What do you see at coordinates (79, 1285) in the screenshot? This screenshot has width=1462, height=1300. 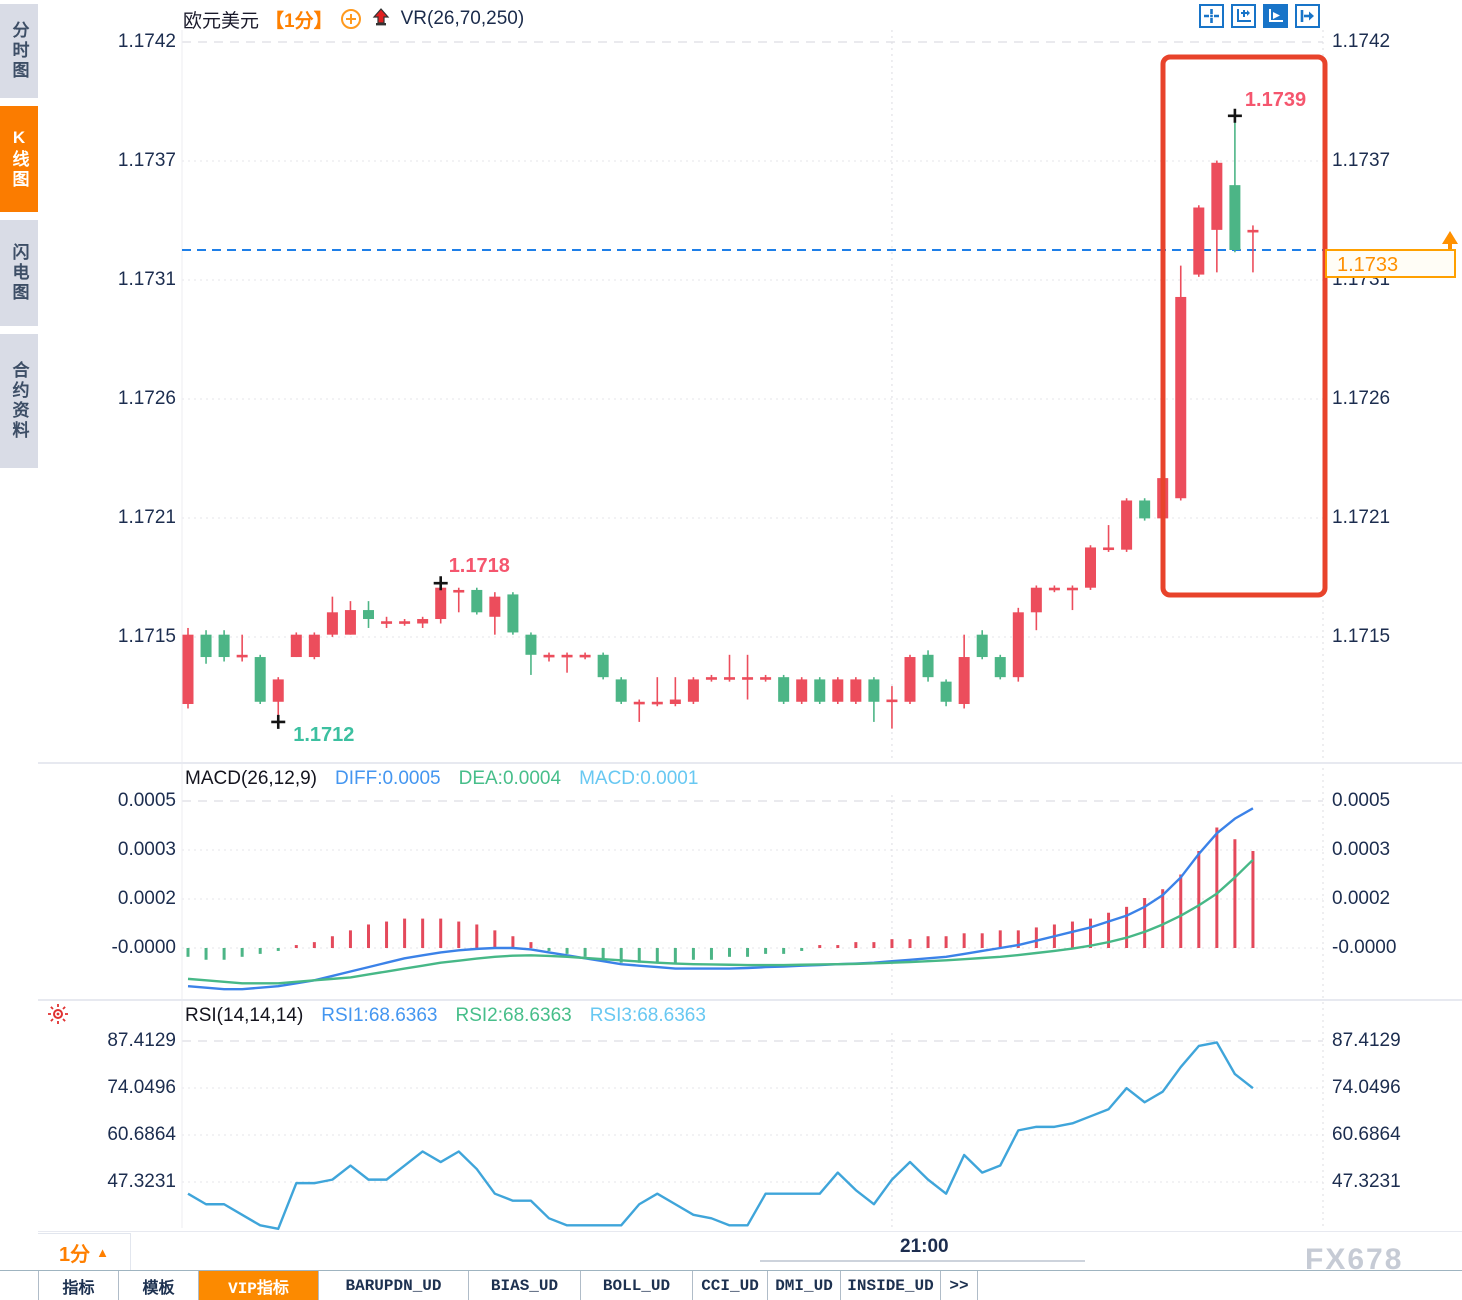 I see `tab-: 指标` at bounding box center [79, 1285].